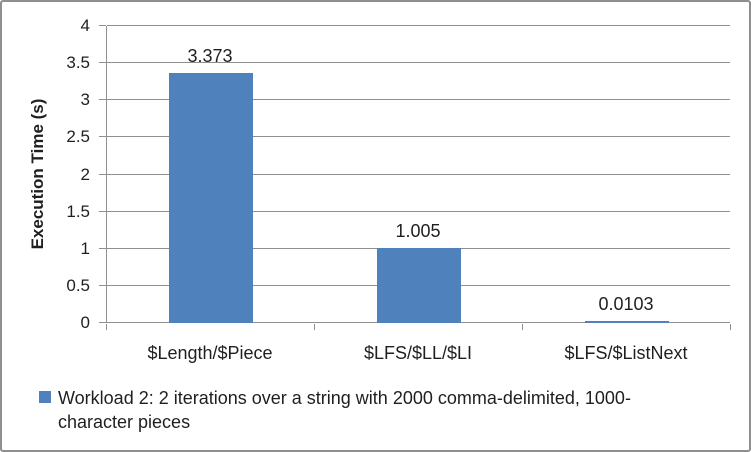  Describe the element at coordinates (85, 100) in the screenshot. I see `y-axis-tick-label: 3` at that location.